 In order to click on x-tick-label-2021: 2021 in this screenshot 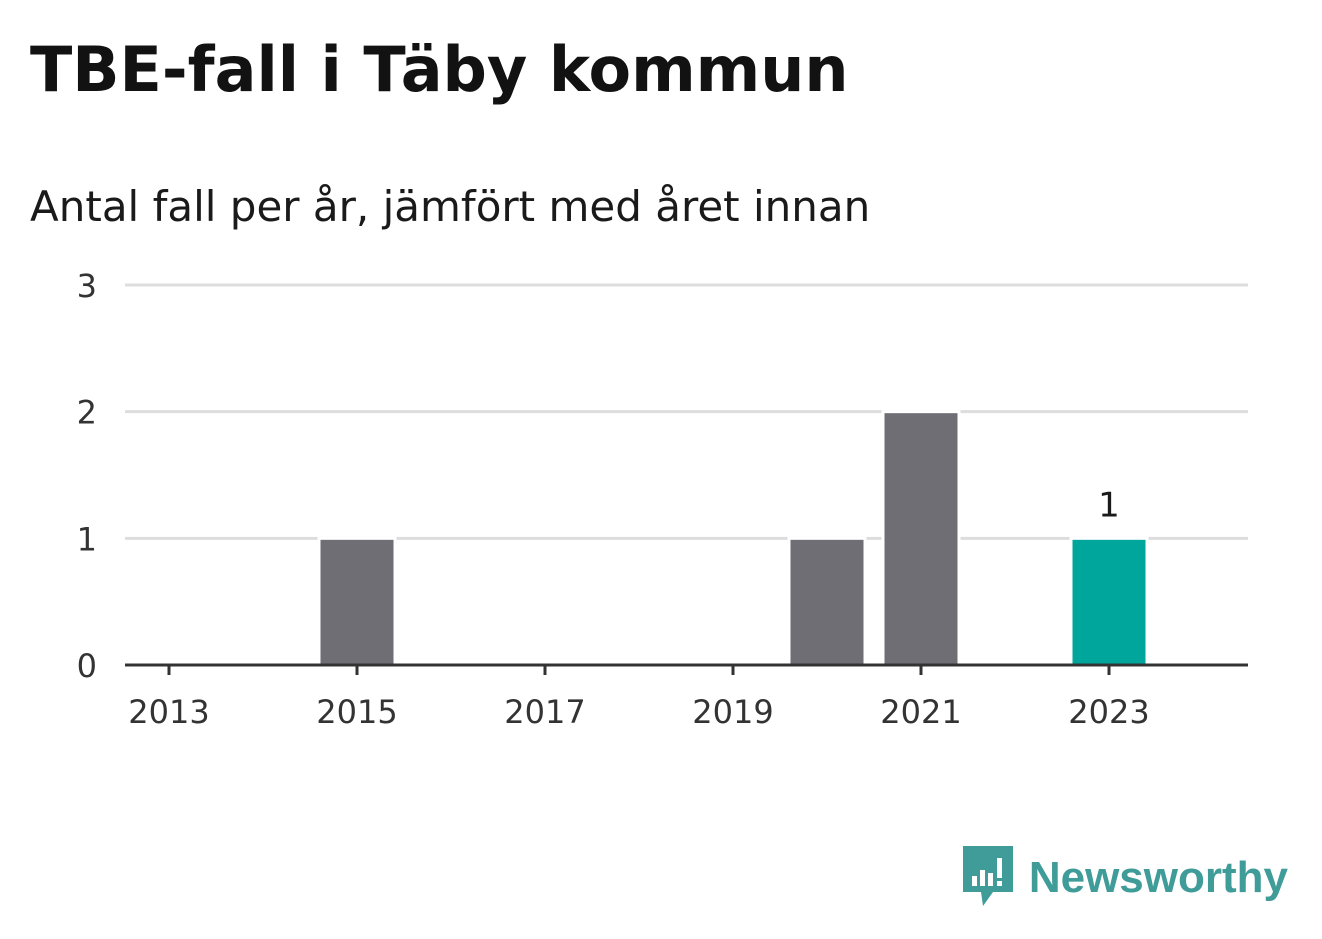, I will do `click(920, 712)`.